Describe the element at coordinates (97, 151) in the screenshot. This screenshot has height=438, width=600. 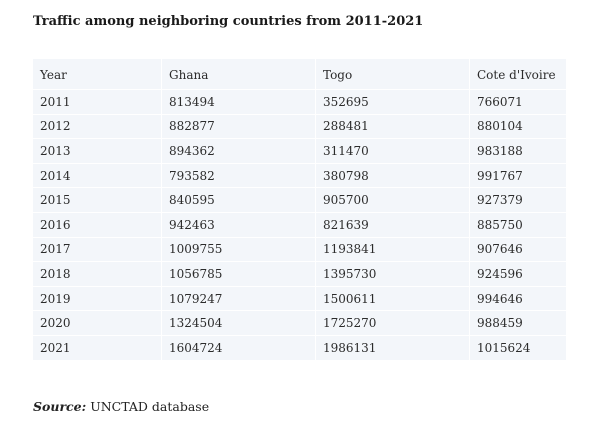
I see `year-cell: 2013` at that location.